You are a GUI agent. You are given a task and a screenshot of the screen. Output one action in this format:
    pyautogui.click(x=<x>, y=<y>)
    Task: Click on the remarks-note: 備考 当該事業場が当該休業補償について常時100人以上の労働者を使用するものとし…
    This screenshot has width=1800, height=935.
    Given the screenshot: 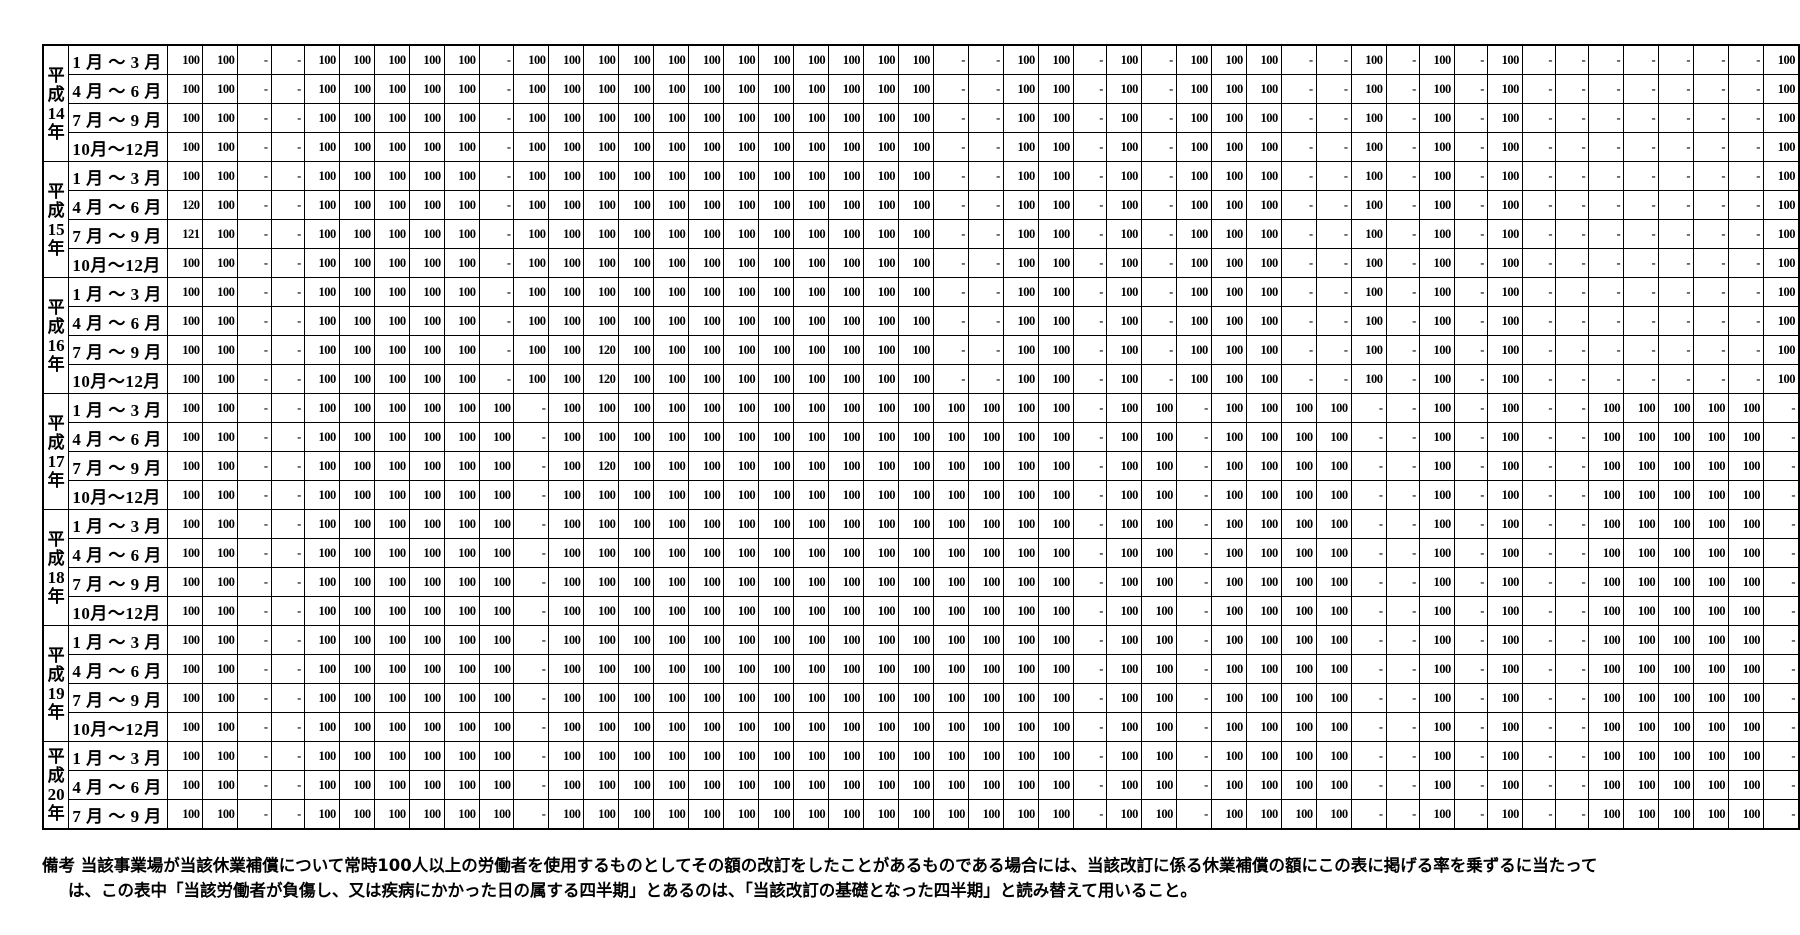 What is the action you would take?
    pyautogui.click(x=912, y=878)
    